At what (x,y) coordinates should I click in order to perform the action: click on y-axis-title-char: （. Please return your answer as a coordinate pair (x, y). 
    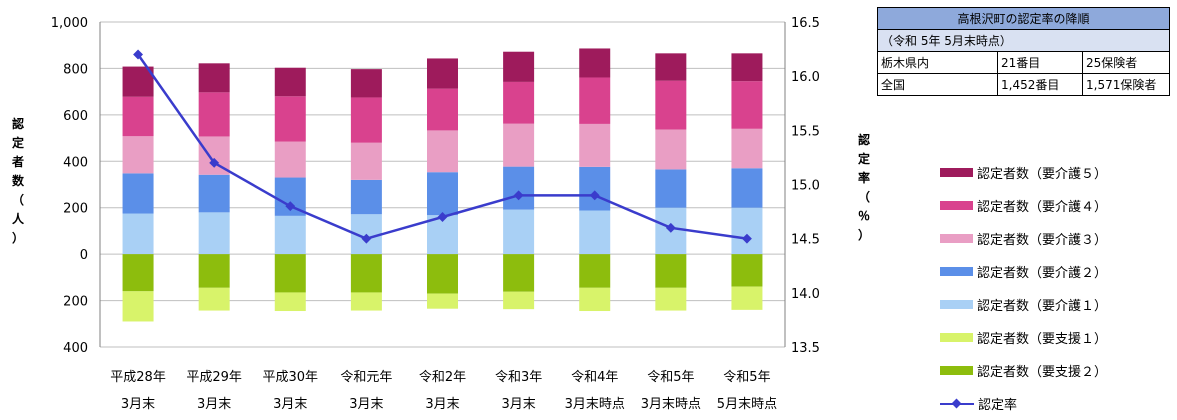
    Looking at the image, I should click on (18, 199).